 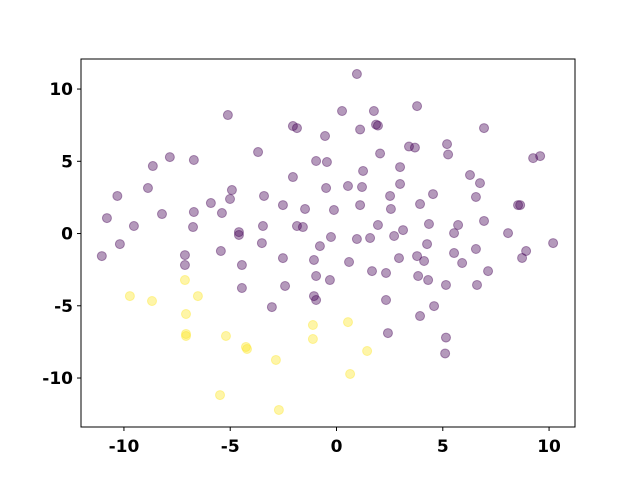 I want to click on y-tick-label: 0, so click(x=67, y=235).